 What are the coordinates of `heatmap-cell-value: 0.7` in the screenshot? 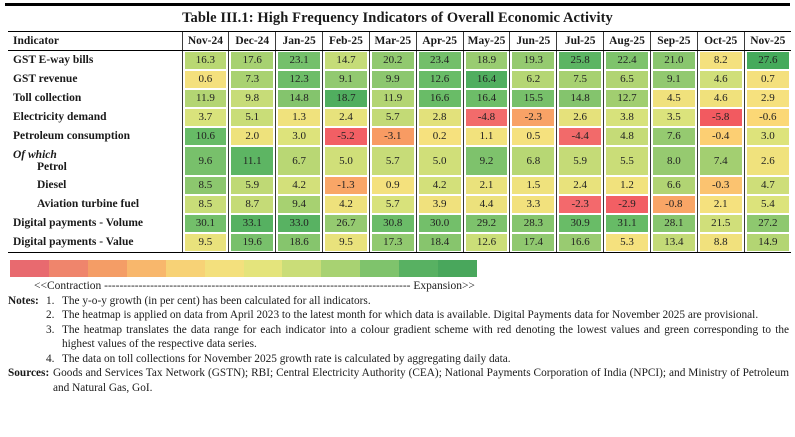 It's located at (767, 79).